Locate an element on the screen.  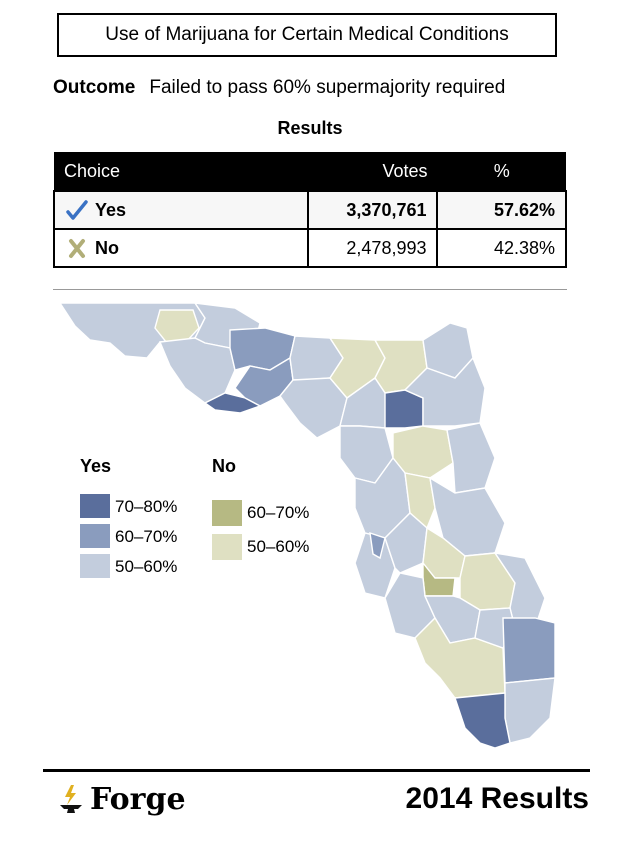
results-table: Choice Votes % Yes 3,370,761 57.62% is located at coordinates (309, 210).